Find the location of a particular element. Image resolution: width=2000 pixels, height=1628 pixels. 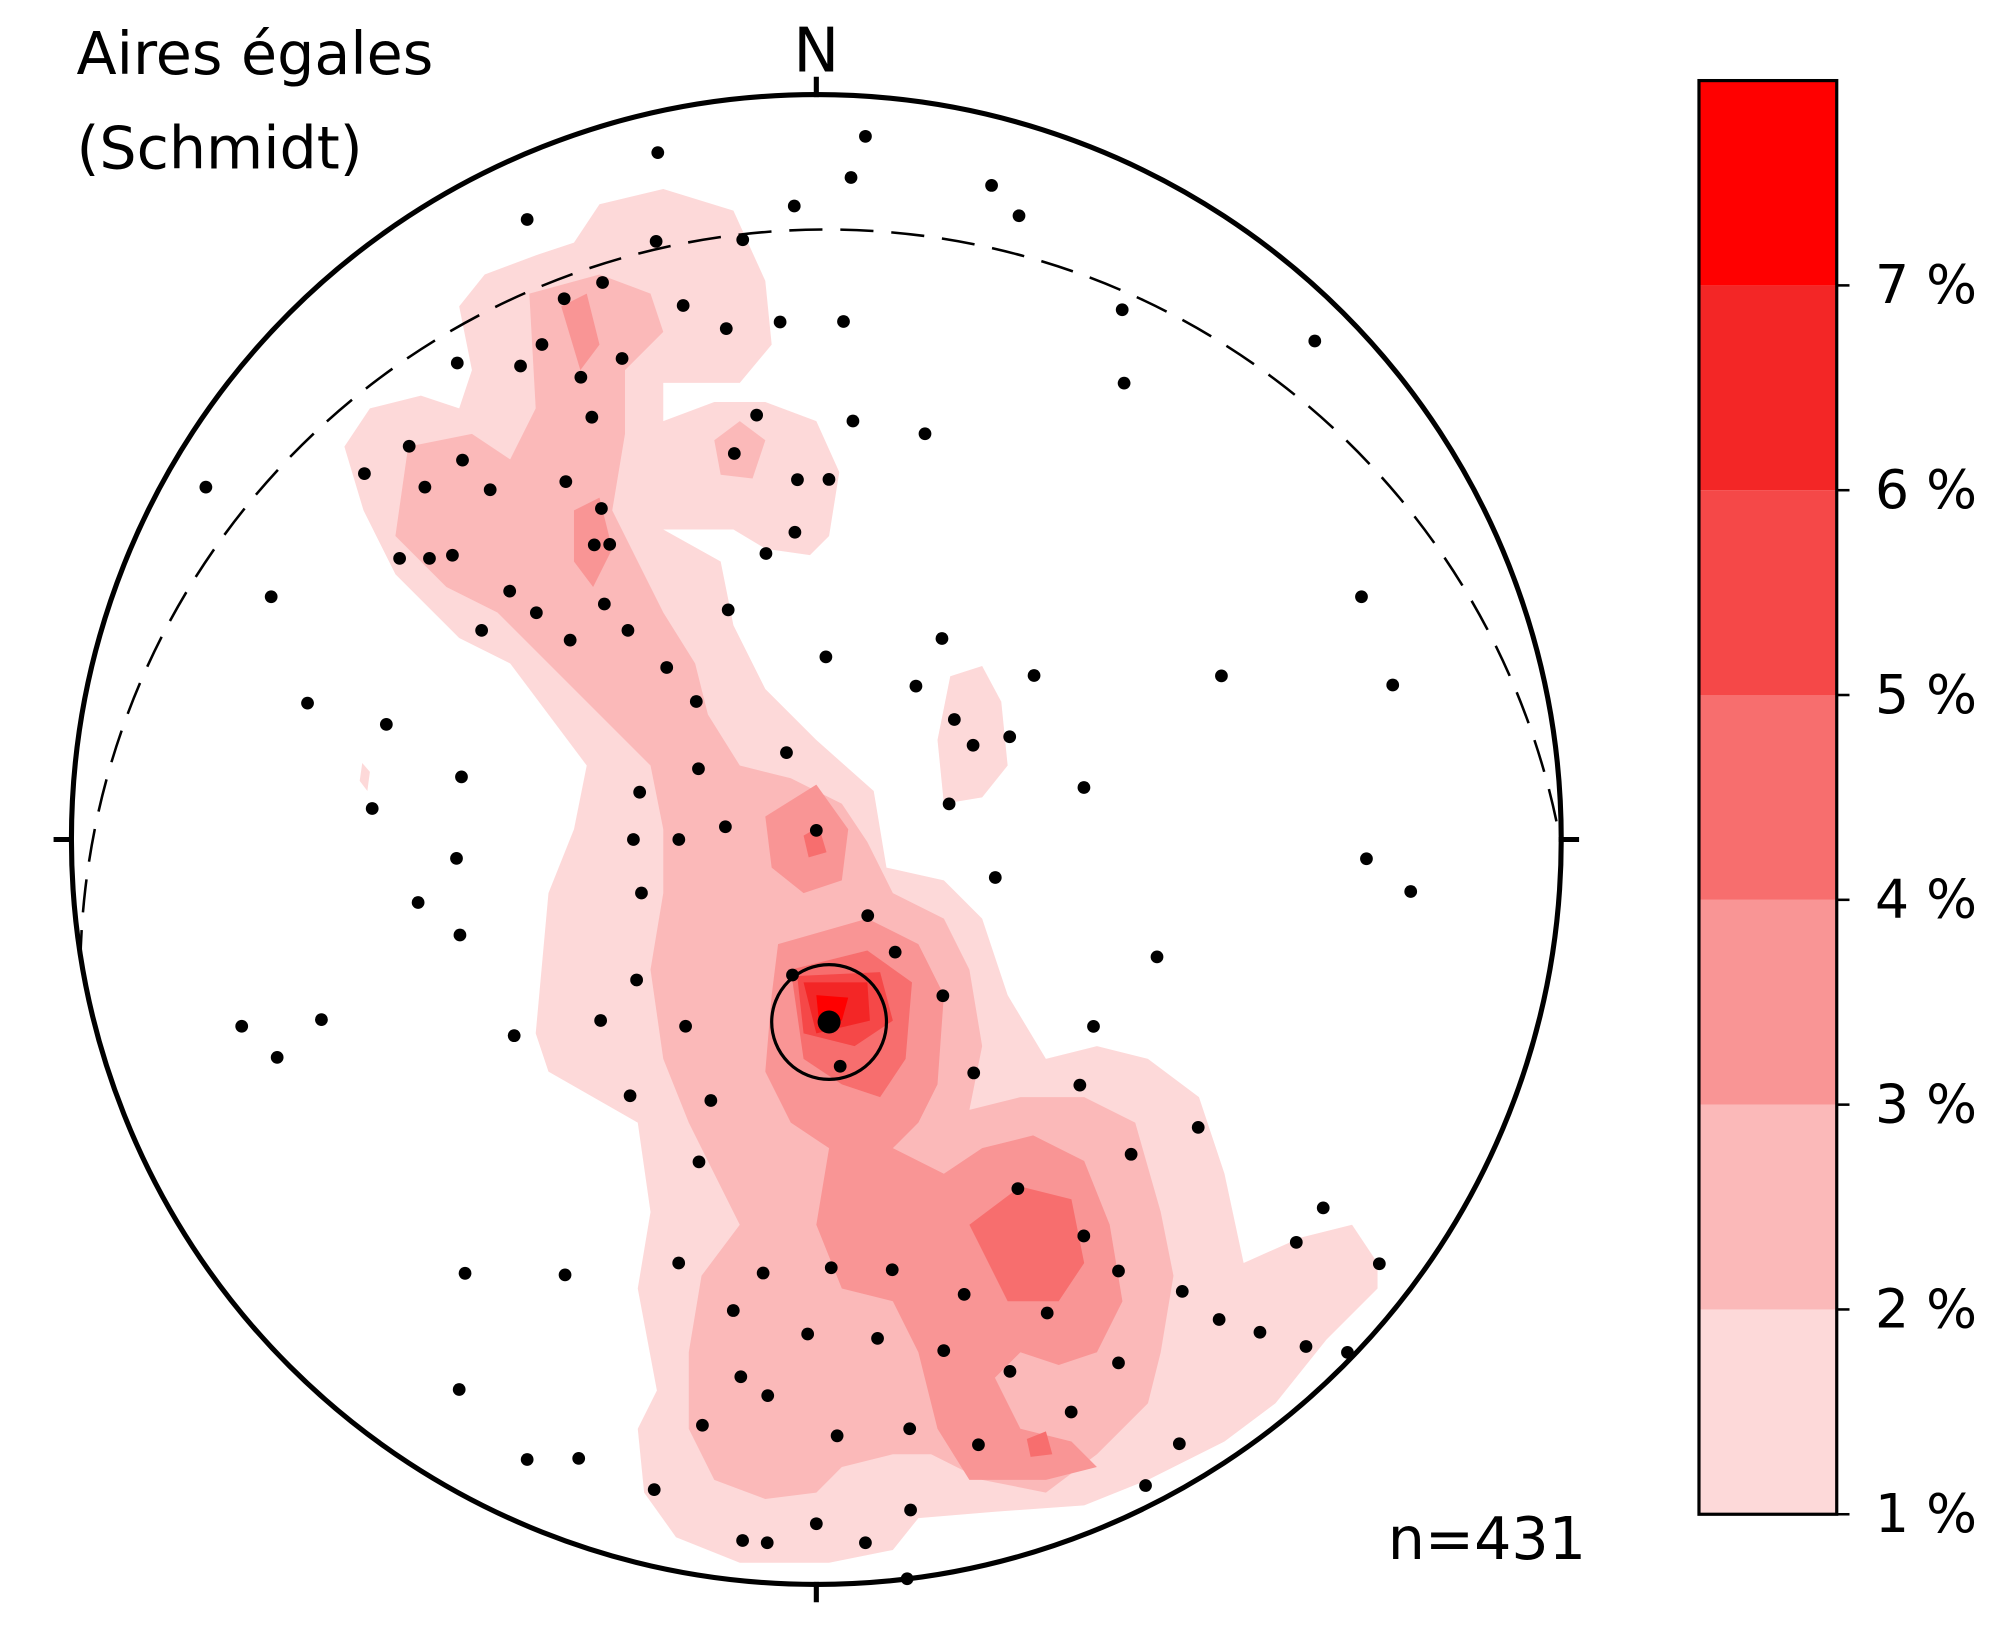

colorbar-tick-label: 6 % is located at coordinates (1926, 489).